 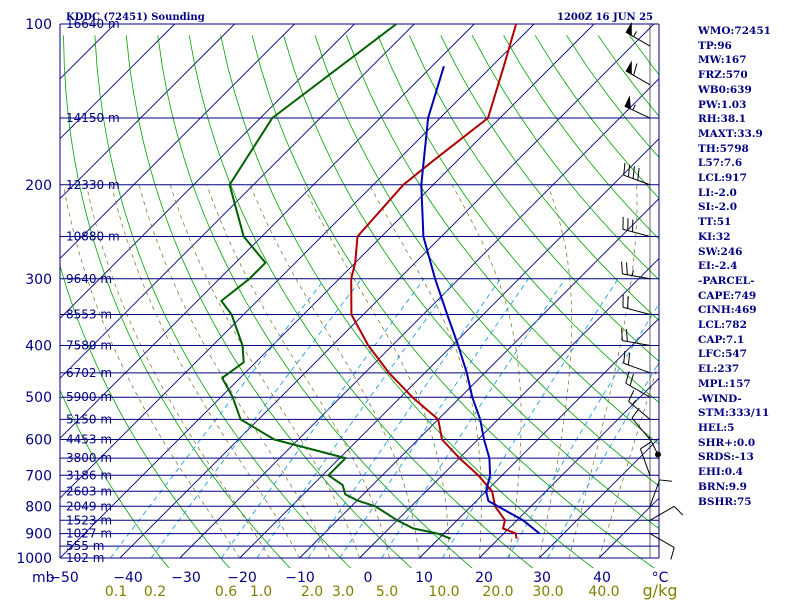 What do you see at coordinates (93, 24) in the screenshot?
I see `height-label: 16640 m` at bounding box center [93, 24].